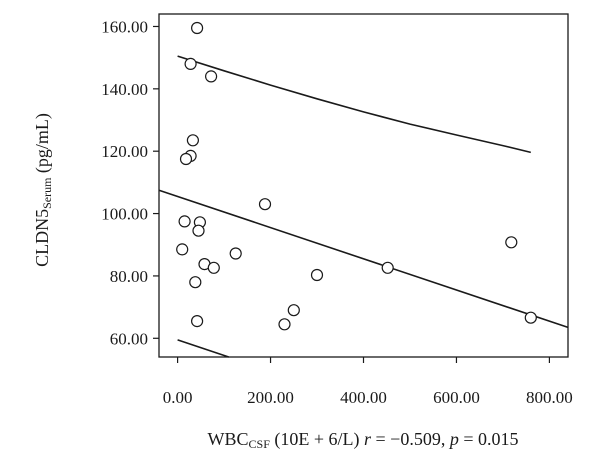 This screenshot has height=468, width=600. I want to click on y-axis: 60.00 80.00 100.00 120.00 140.00 160.00, so click(130, 182).